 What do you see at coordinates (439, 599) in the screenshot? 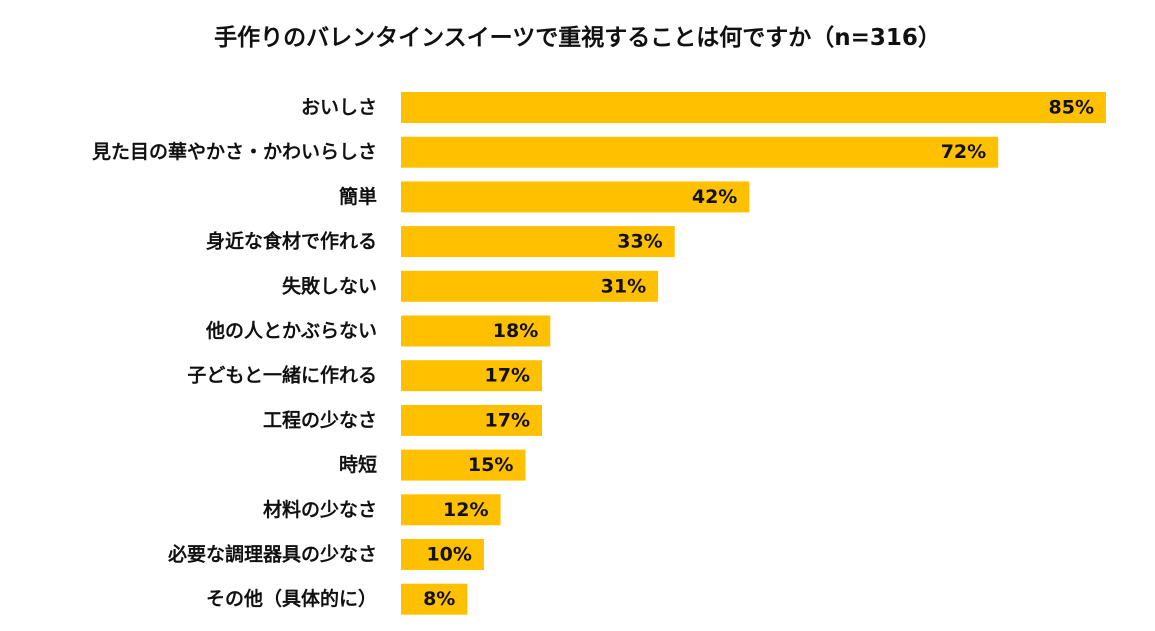
I see `value-label-12: 8%` at bounding box center [439, 599].